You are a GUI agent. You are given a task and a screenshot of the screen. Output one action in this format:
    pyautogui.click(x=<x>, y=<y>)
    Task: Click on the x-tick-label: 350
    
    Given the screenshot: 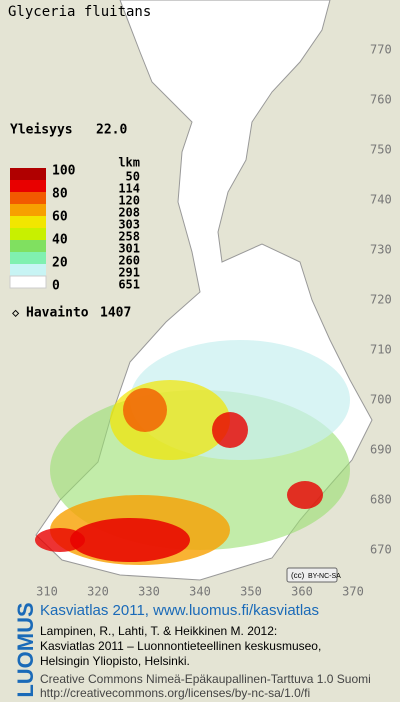 What is the action you would take?
    pyautogui.click(x=251, y=592)
    